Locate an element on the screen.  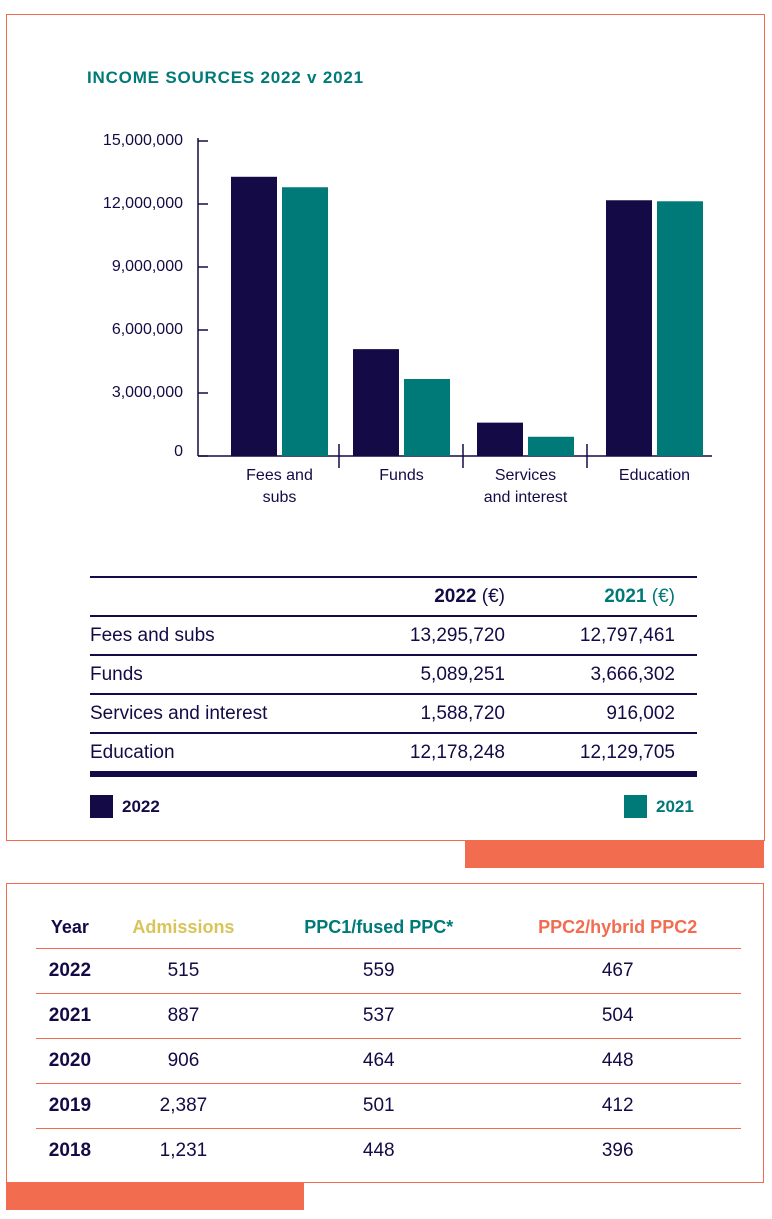
table-row: 2019 2,387 501 412 is located at coordinates (388, 1106).